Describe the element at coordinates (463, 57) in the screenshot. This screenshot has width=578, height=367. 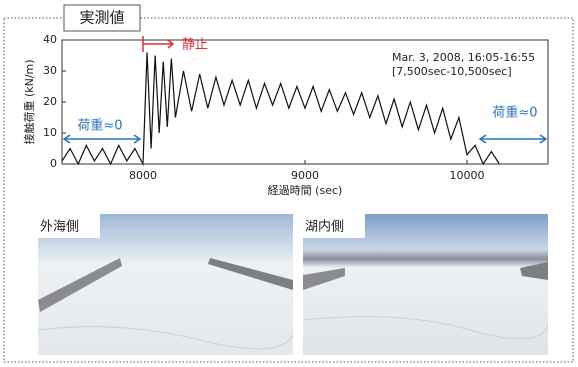
I see `date-label: Mar. 3, 2008, 16:05-16:55` at that location.